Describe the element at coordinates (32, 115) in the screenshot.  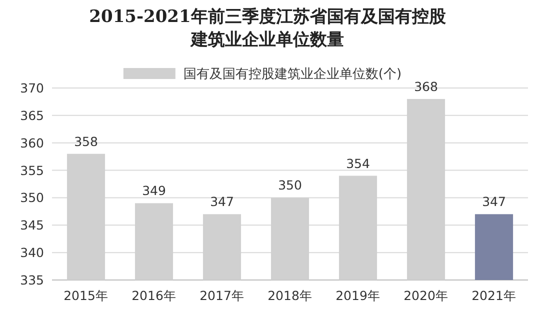
I see `y-tick-label: 365` at that location.